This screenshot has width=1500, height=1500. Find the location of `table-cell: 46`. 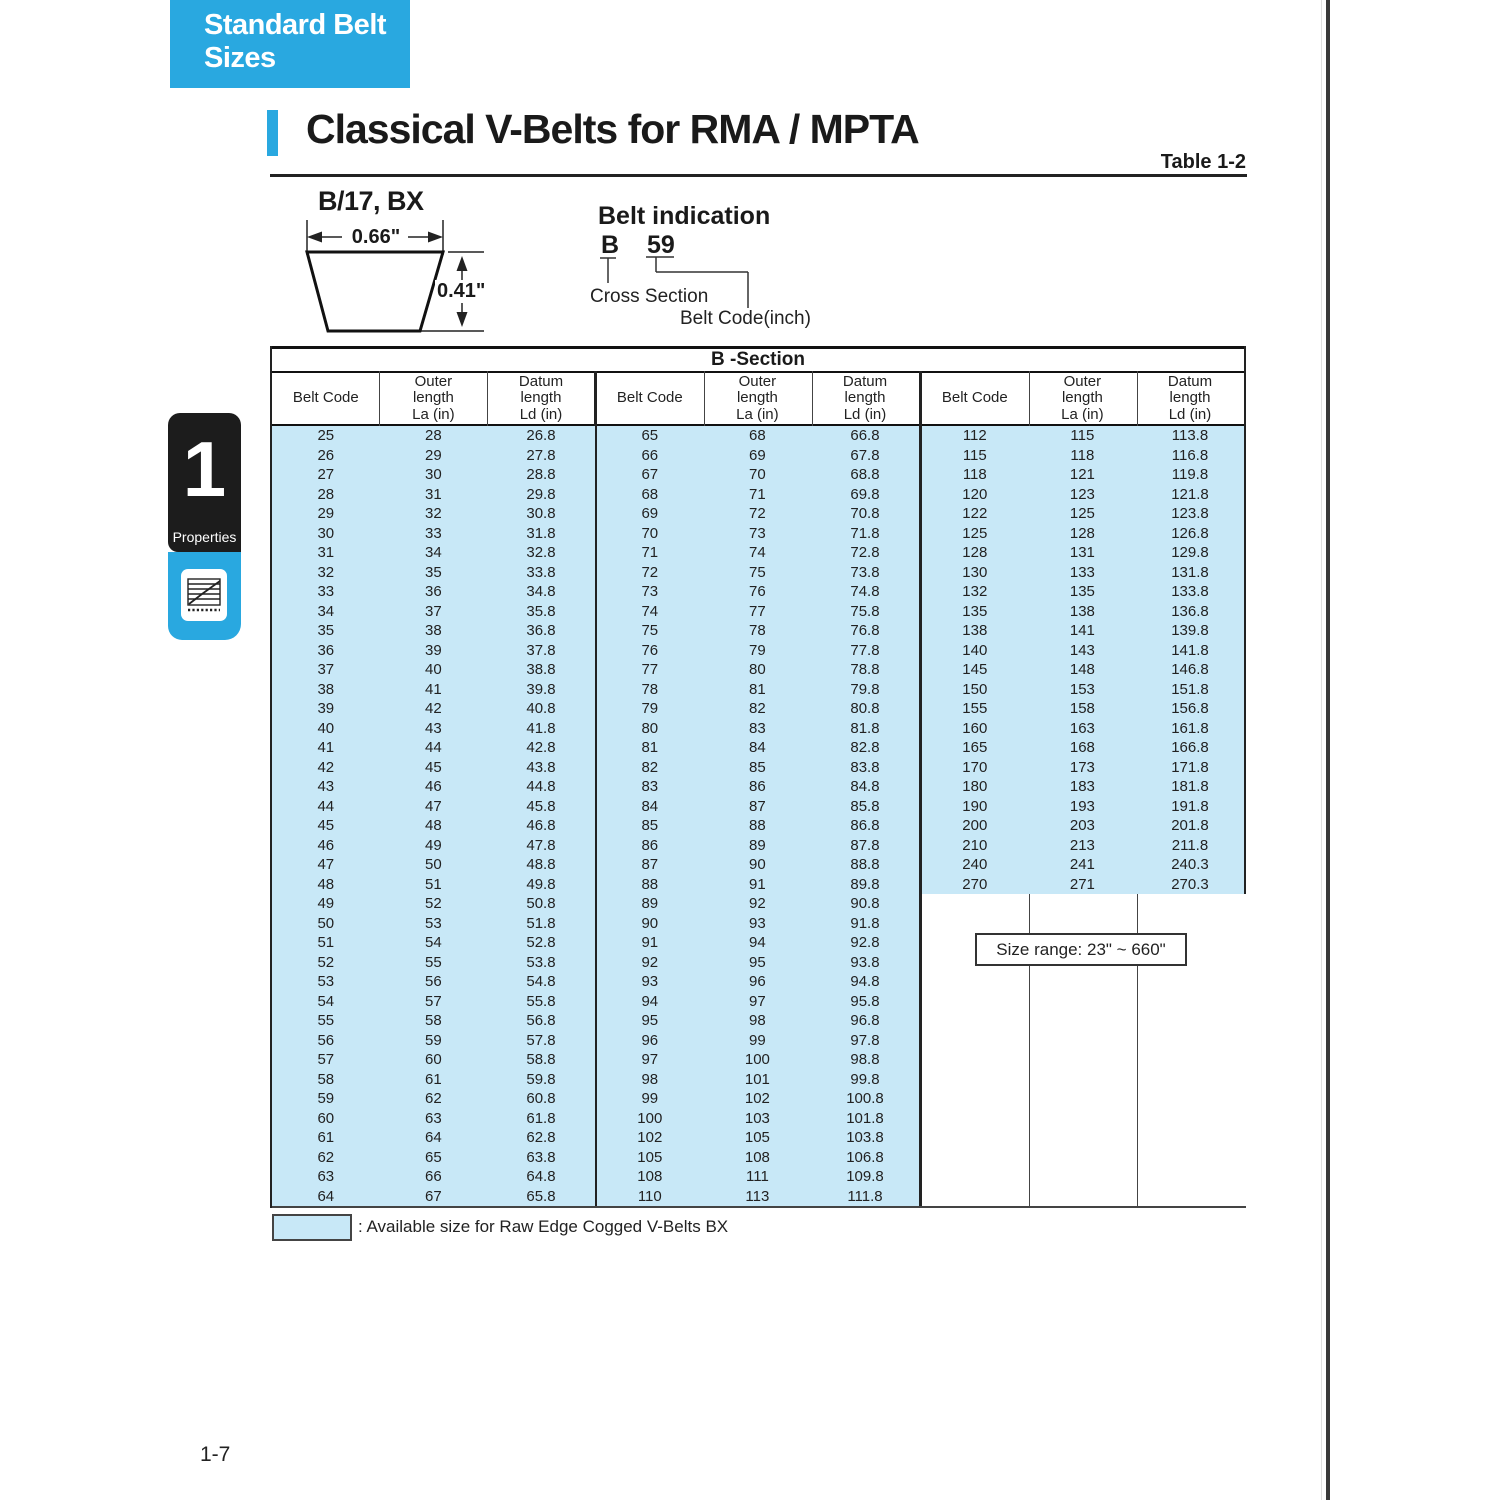

table-cell: 46 is located at coordinates (326, 845).